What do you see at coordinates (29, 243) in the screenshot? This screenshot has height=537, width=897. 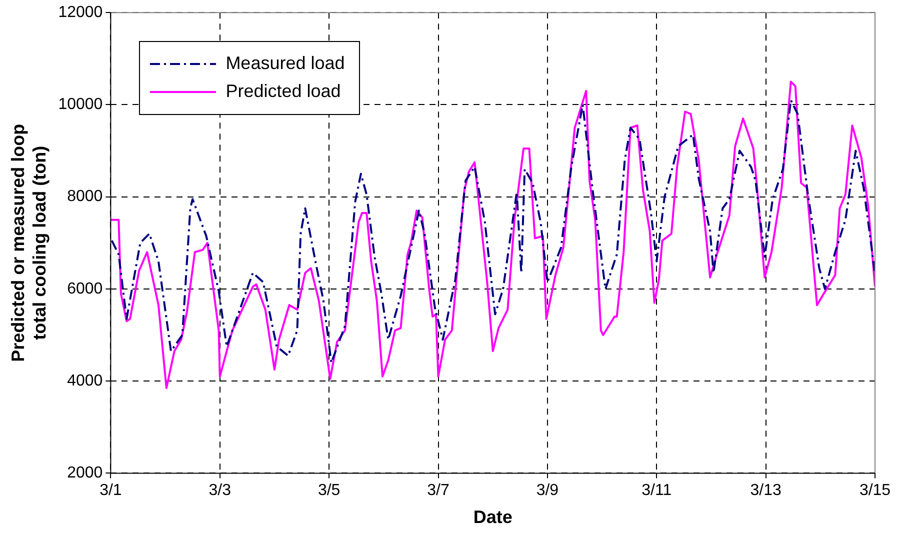 I see `y-axis-title: Predicted or measured loop total cooling load (ton)` at bounding box center [29, 243].